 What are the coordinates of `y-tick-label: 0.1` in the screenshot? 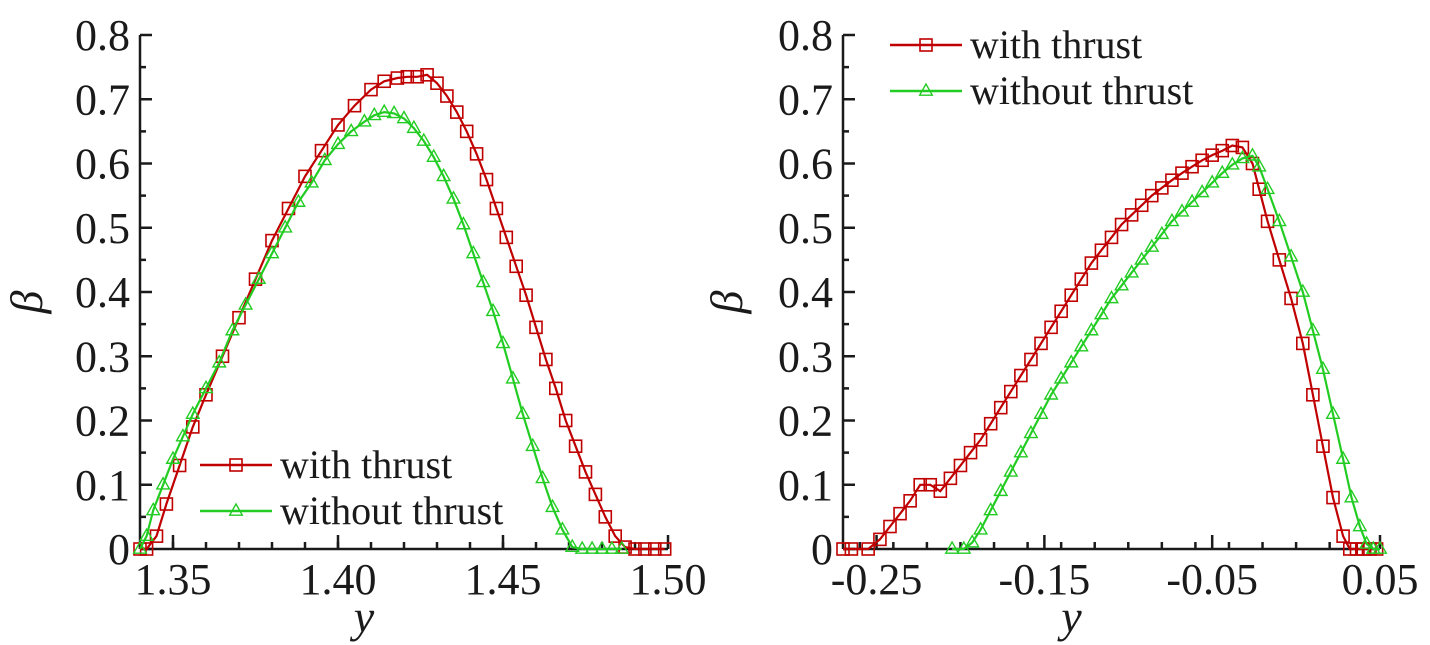 It's located at (102, 485).